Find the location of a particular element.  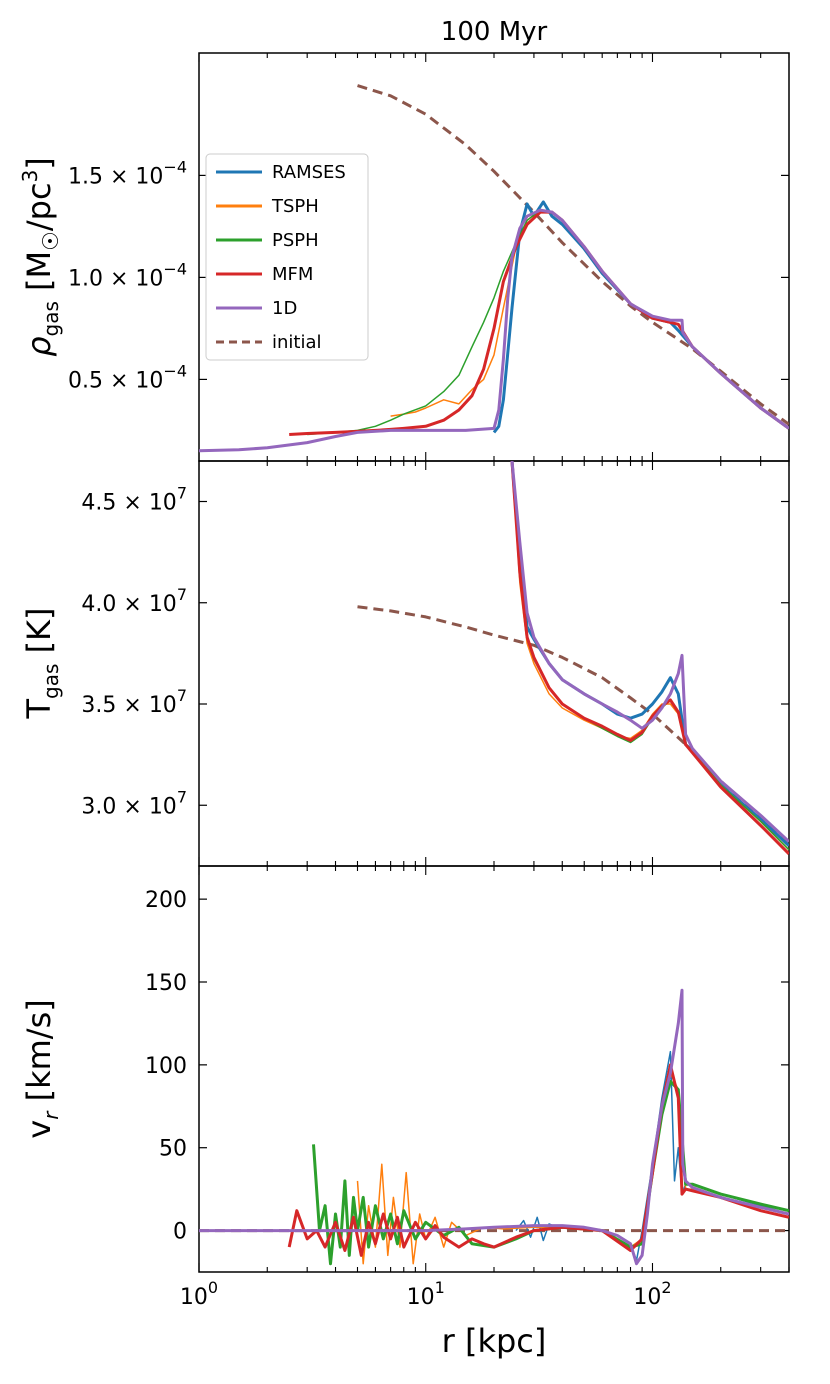

density-y-label-rest: [M is located at coordinates (39, 276).